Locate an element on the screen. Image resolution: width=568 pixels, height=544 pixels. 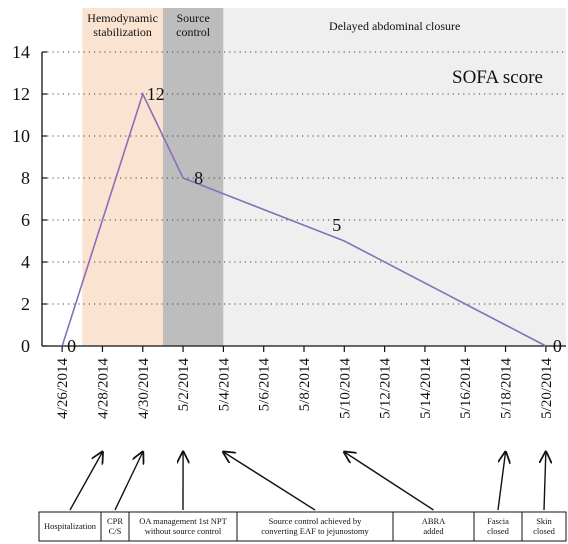
y-tick-10: 10 is located at coordinates (21, 136).